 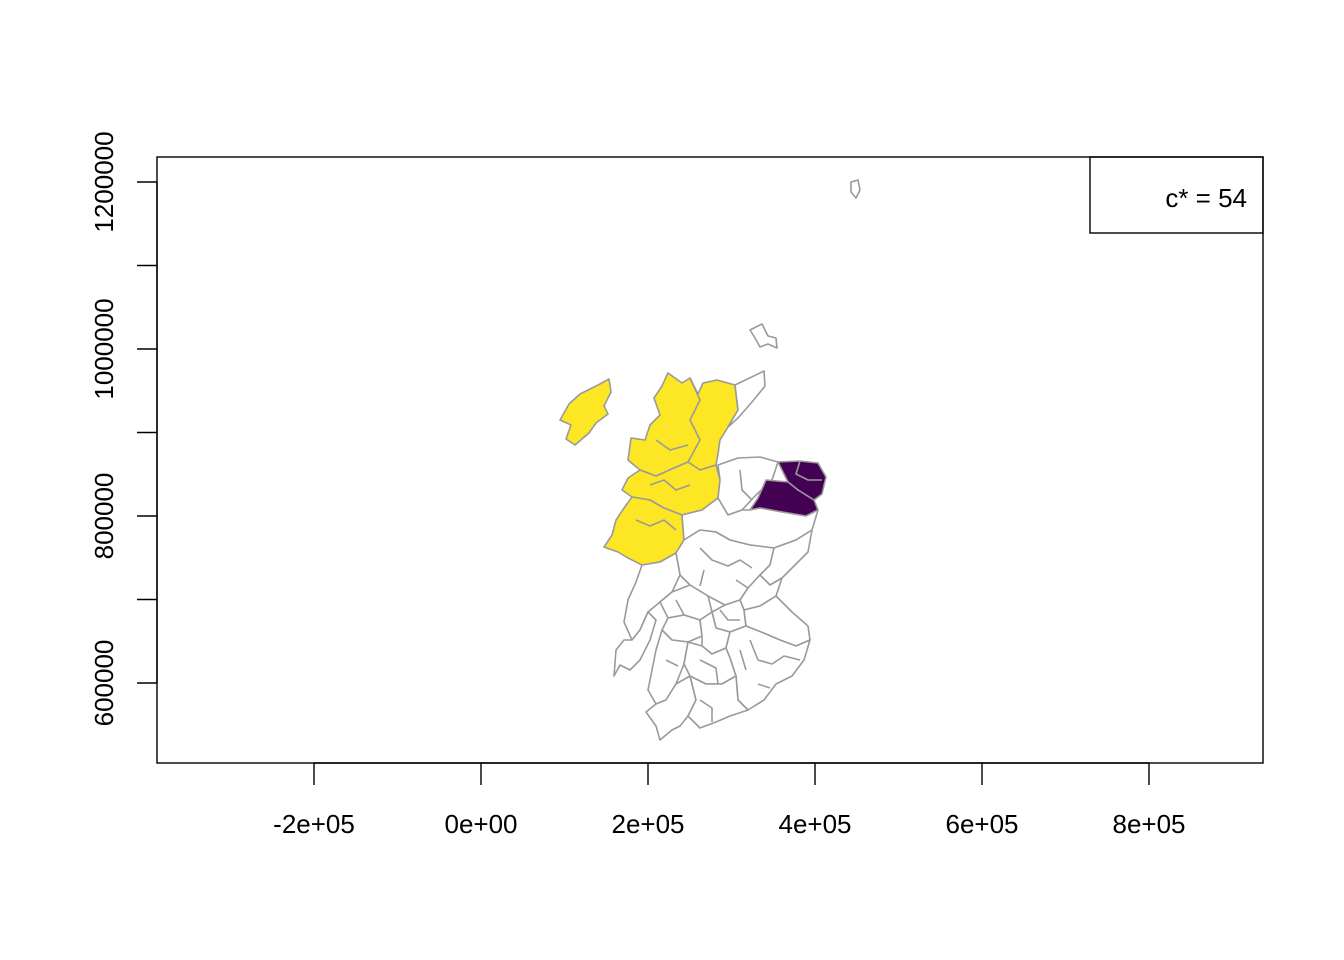 I want to click on region-angus, so click(x=786, y=557).